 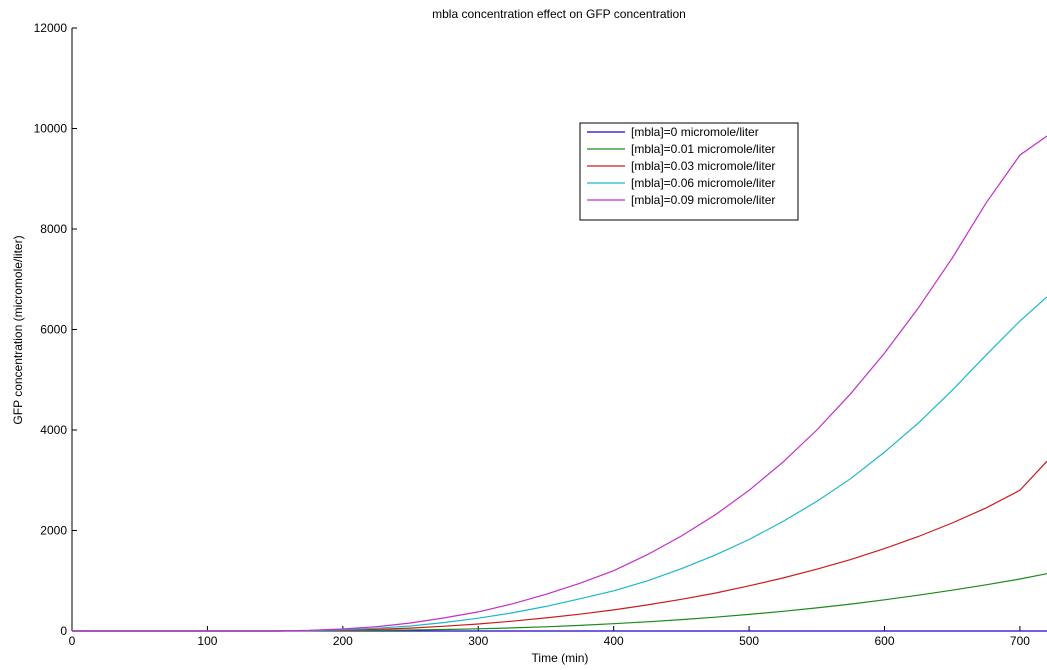 I want to click on legend-label-1: [mbla]=0.01 micromole/liter, so click(x=703, y=149).